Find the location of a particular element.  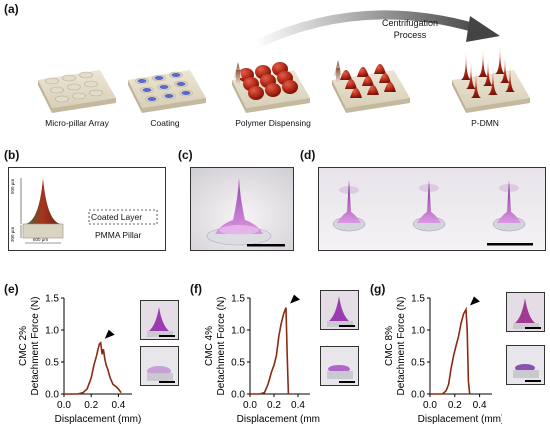

coated-layer-box is located at coordinates (123, 217).